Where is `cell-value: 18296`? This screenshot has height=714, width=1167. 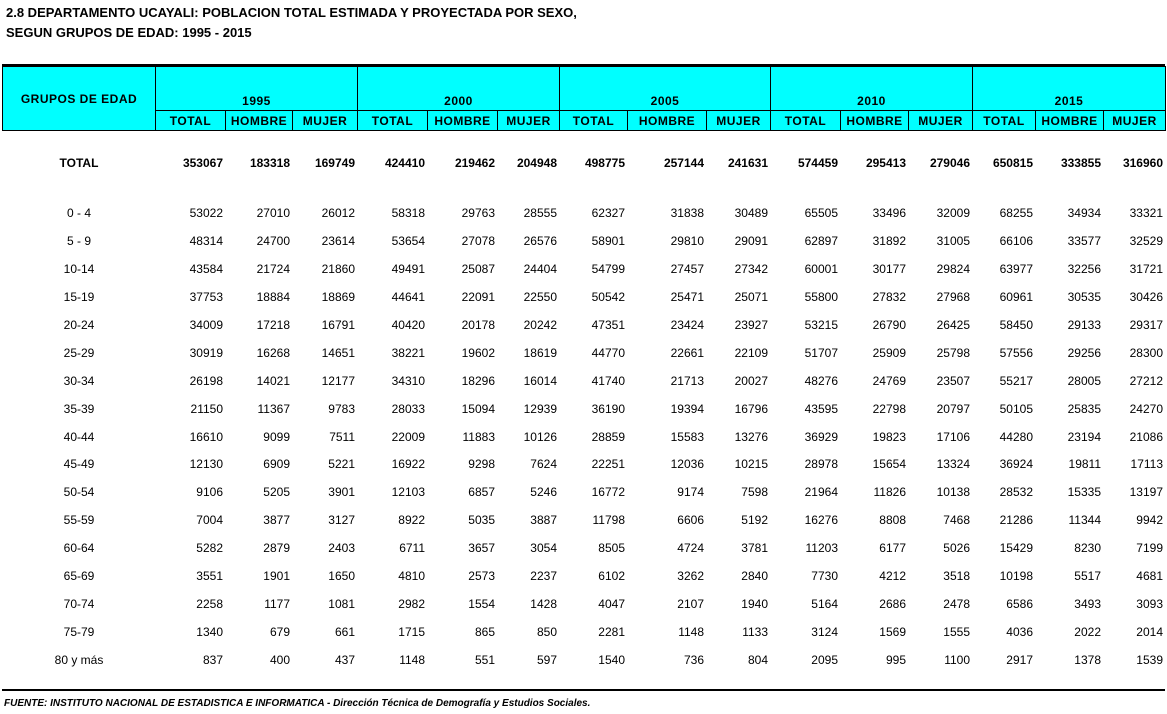 cell-value: 18296 is located at coordinates (478, 380).